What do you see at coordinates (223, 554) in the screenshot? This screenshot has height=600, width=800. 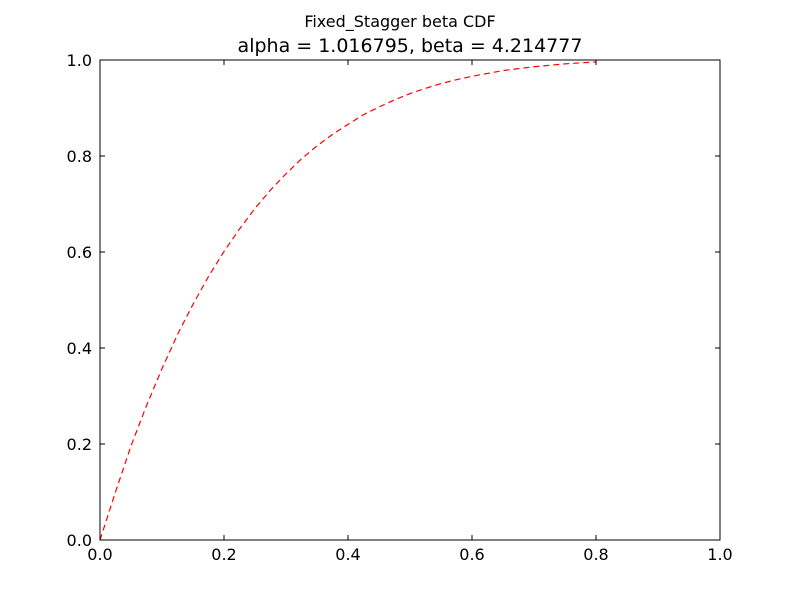 I see `x-tick-label: 0.2` at bounding box center [223, 554].